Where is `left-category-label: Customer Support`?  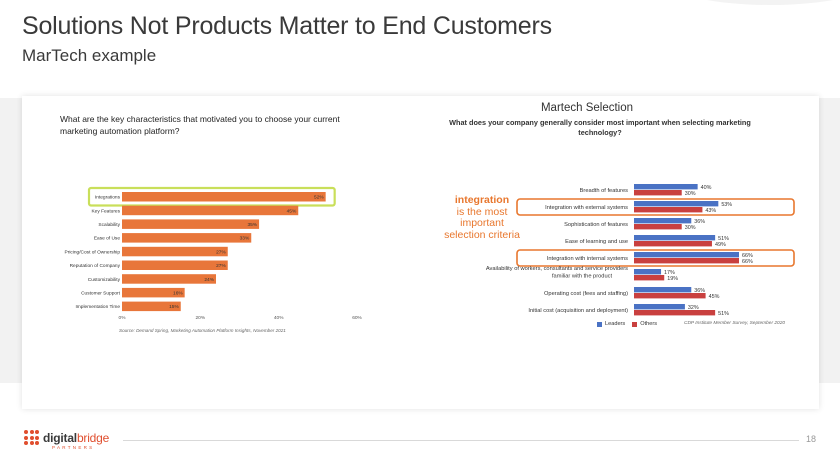
left-category-label: Customer Support is located at coordinates (101, 293).